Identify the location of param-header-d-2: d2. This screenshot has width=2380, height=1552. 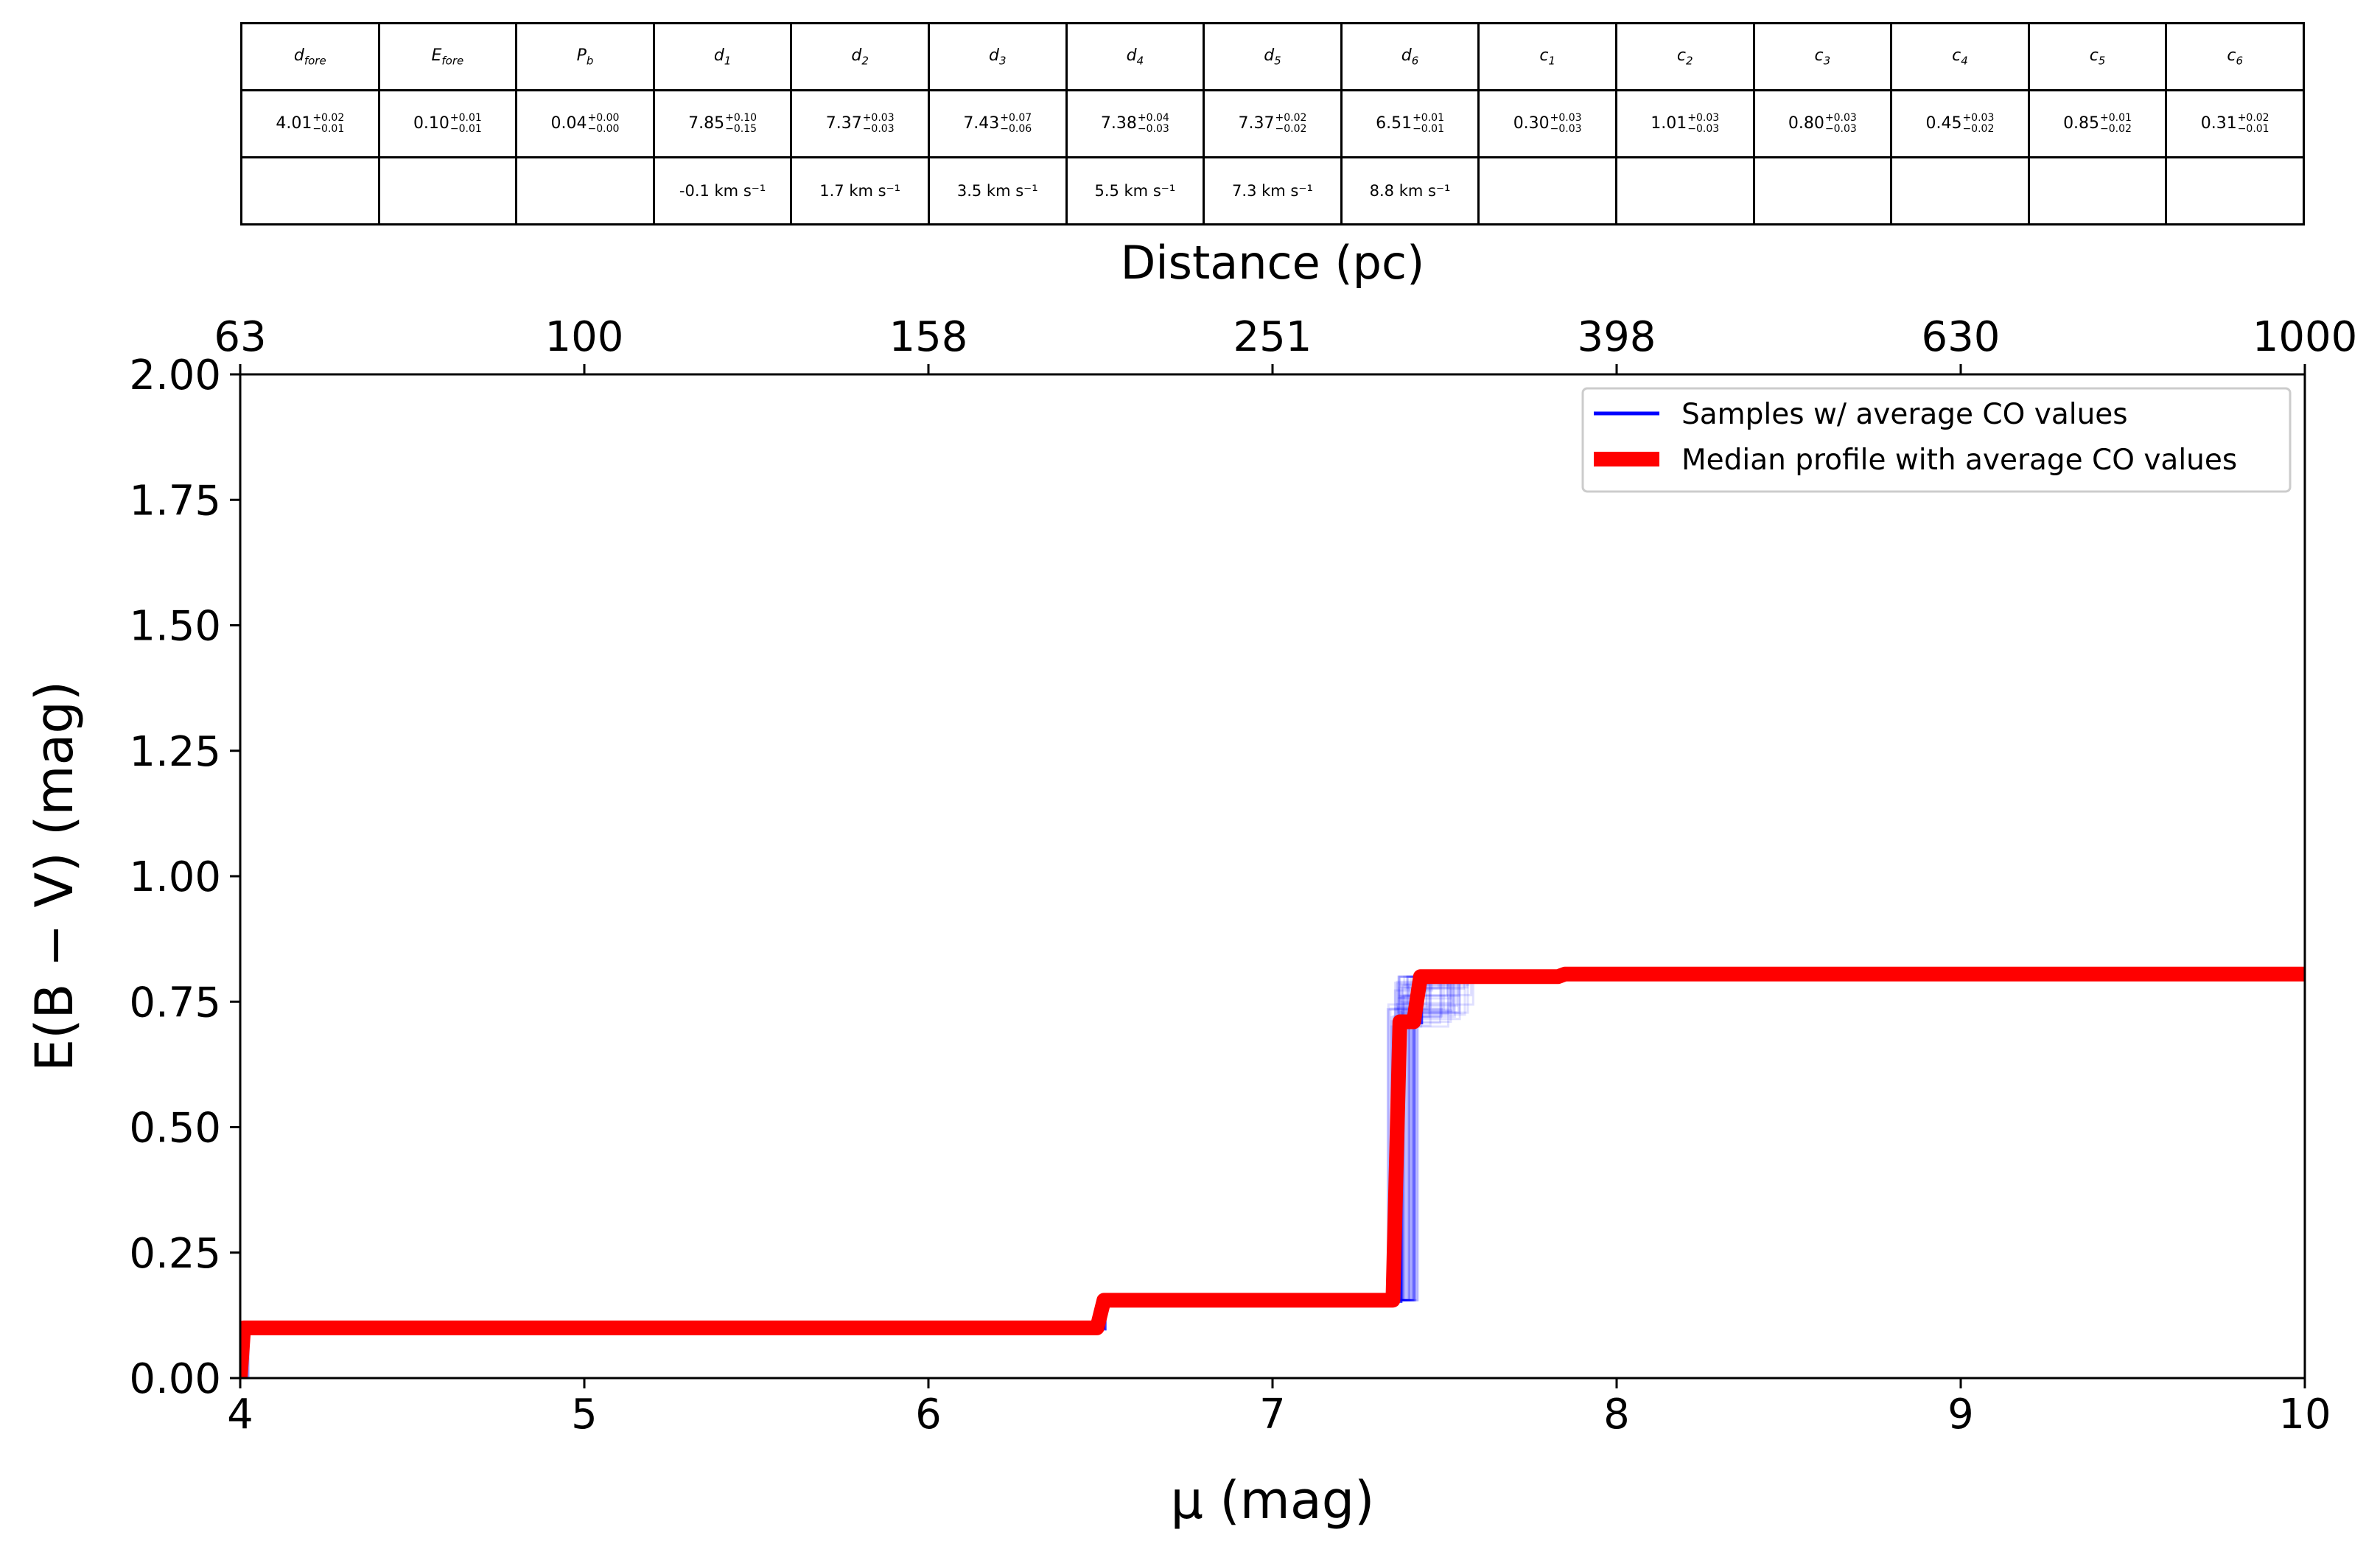
(860, 57).